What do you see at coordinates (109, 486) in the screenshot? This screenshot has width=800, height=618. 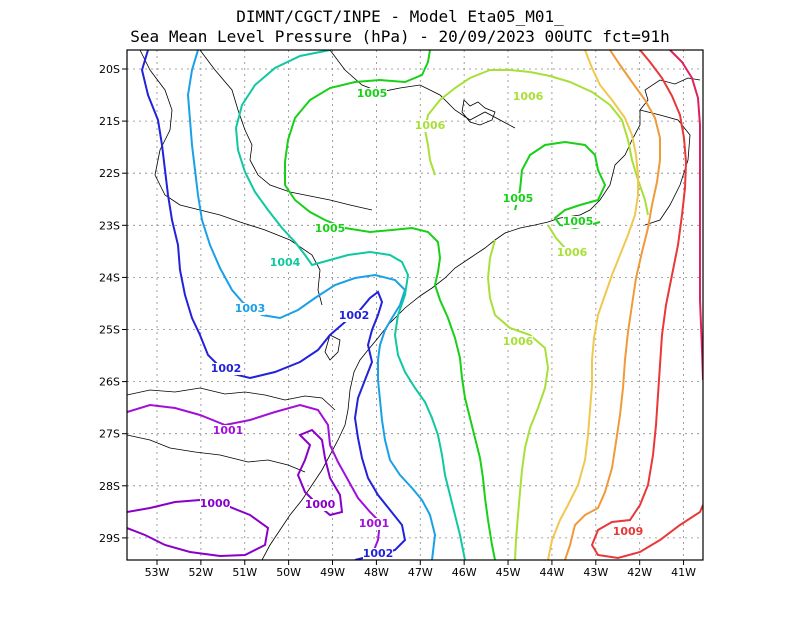 I see `y-tick-label: 28S` at bounding box center [109, 486].